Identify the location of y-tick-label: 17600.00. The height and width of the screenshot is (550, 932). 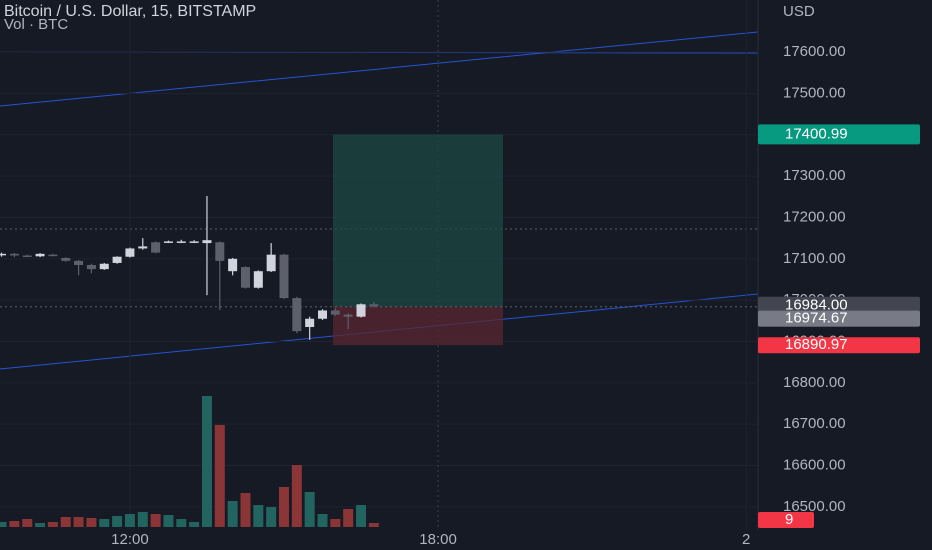
(814, 51).